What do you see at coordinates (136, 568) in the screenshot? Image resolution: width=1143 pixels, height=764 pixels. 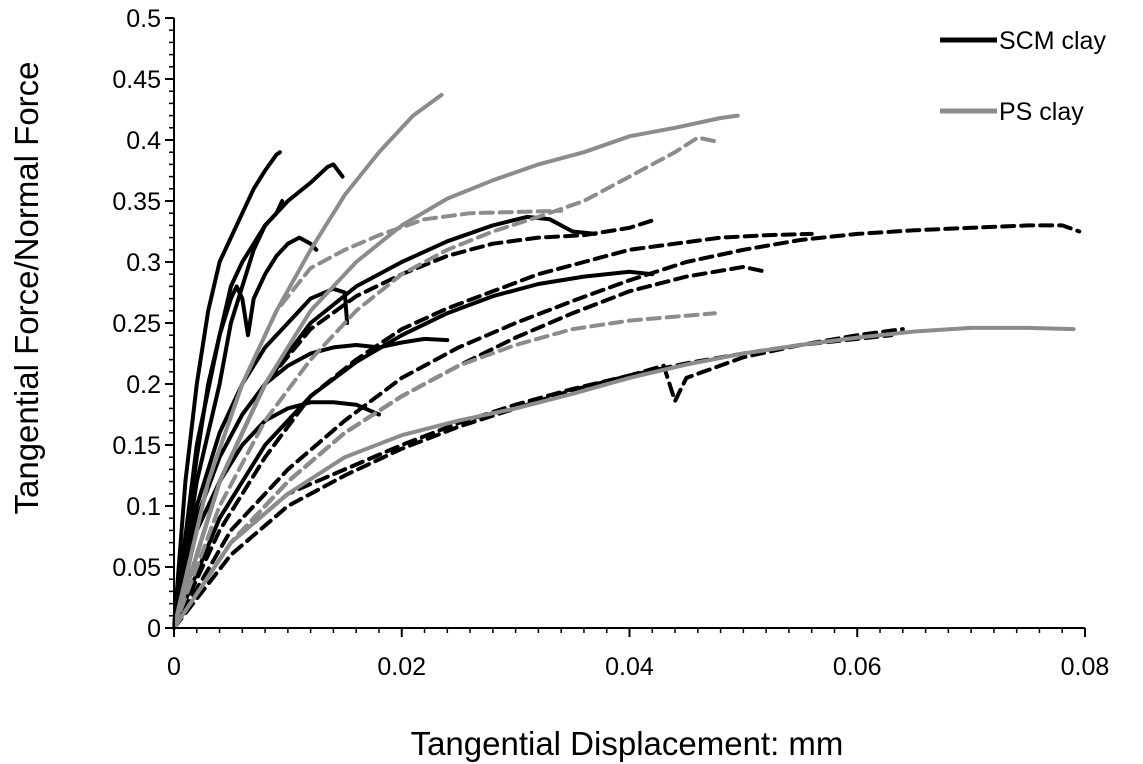 I see `y-tick-label: 0.05` at bounding box center [136, 568].